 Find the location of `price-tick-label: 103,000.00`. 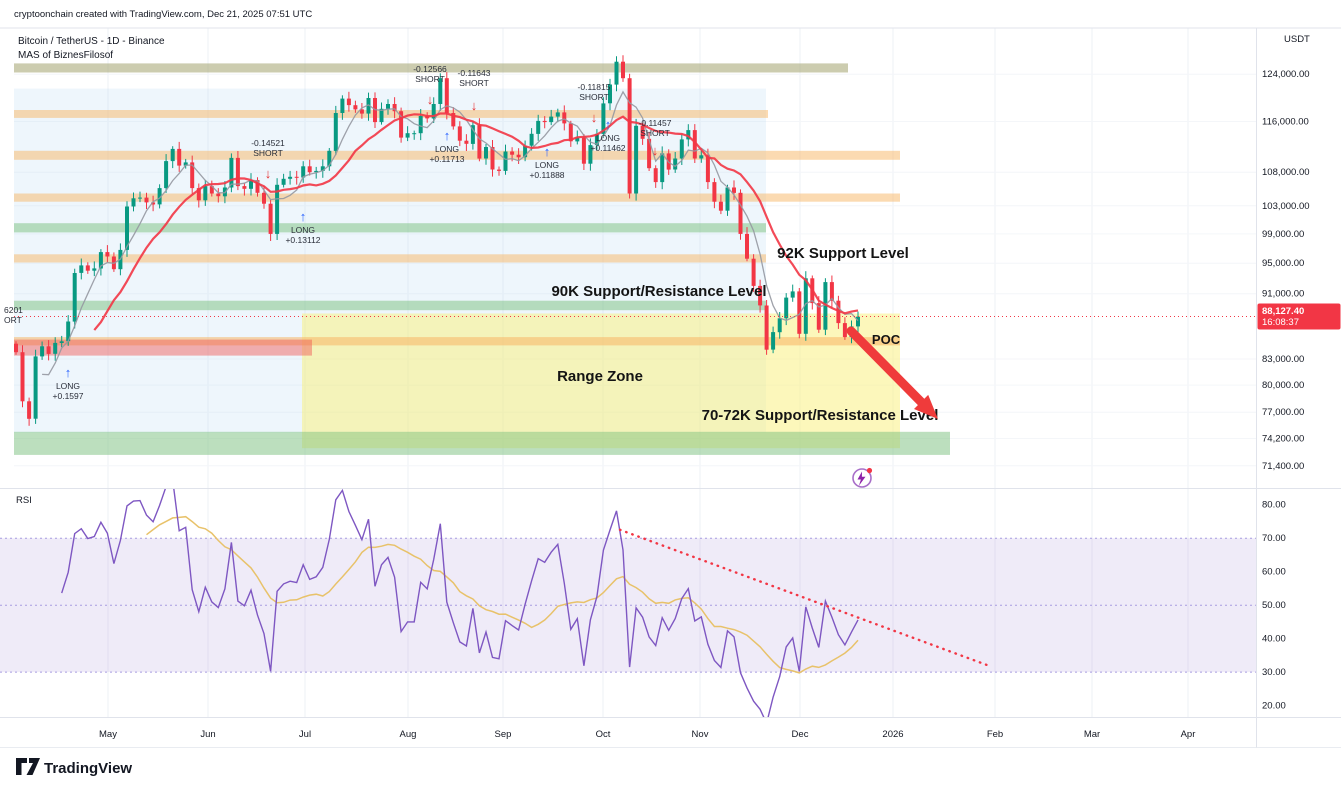

price-tick-label: 103,000.00 is located at coordinates (1286, 206).